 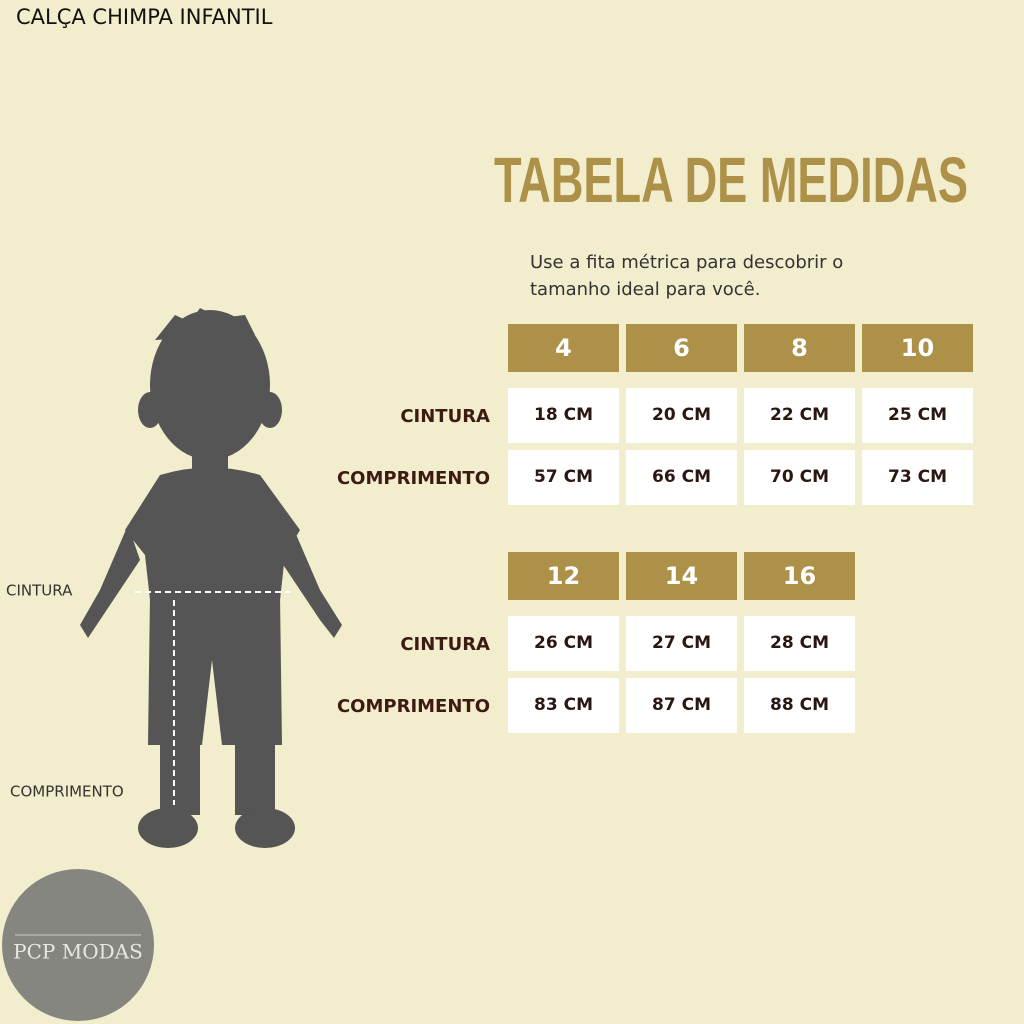 I want to click on size-header: 12, so click(x=563, y=576).